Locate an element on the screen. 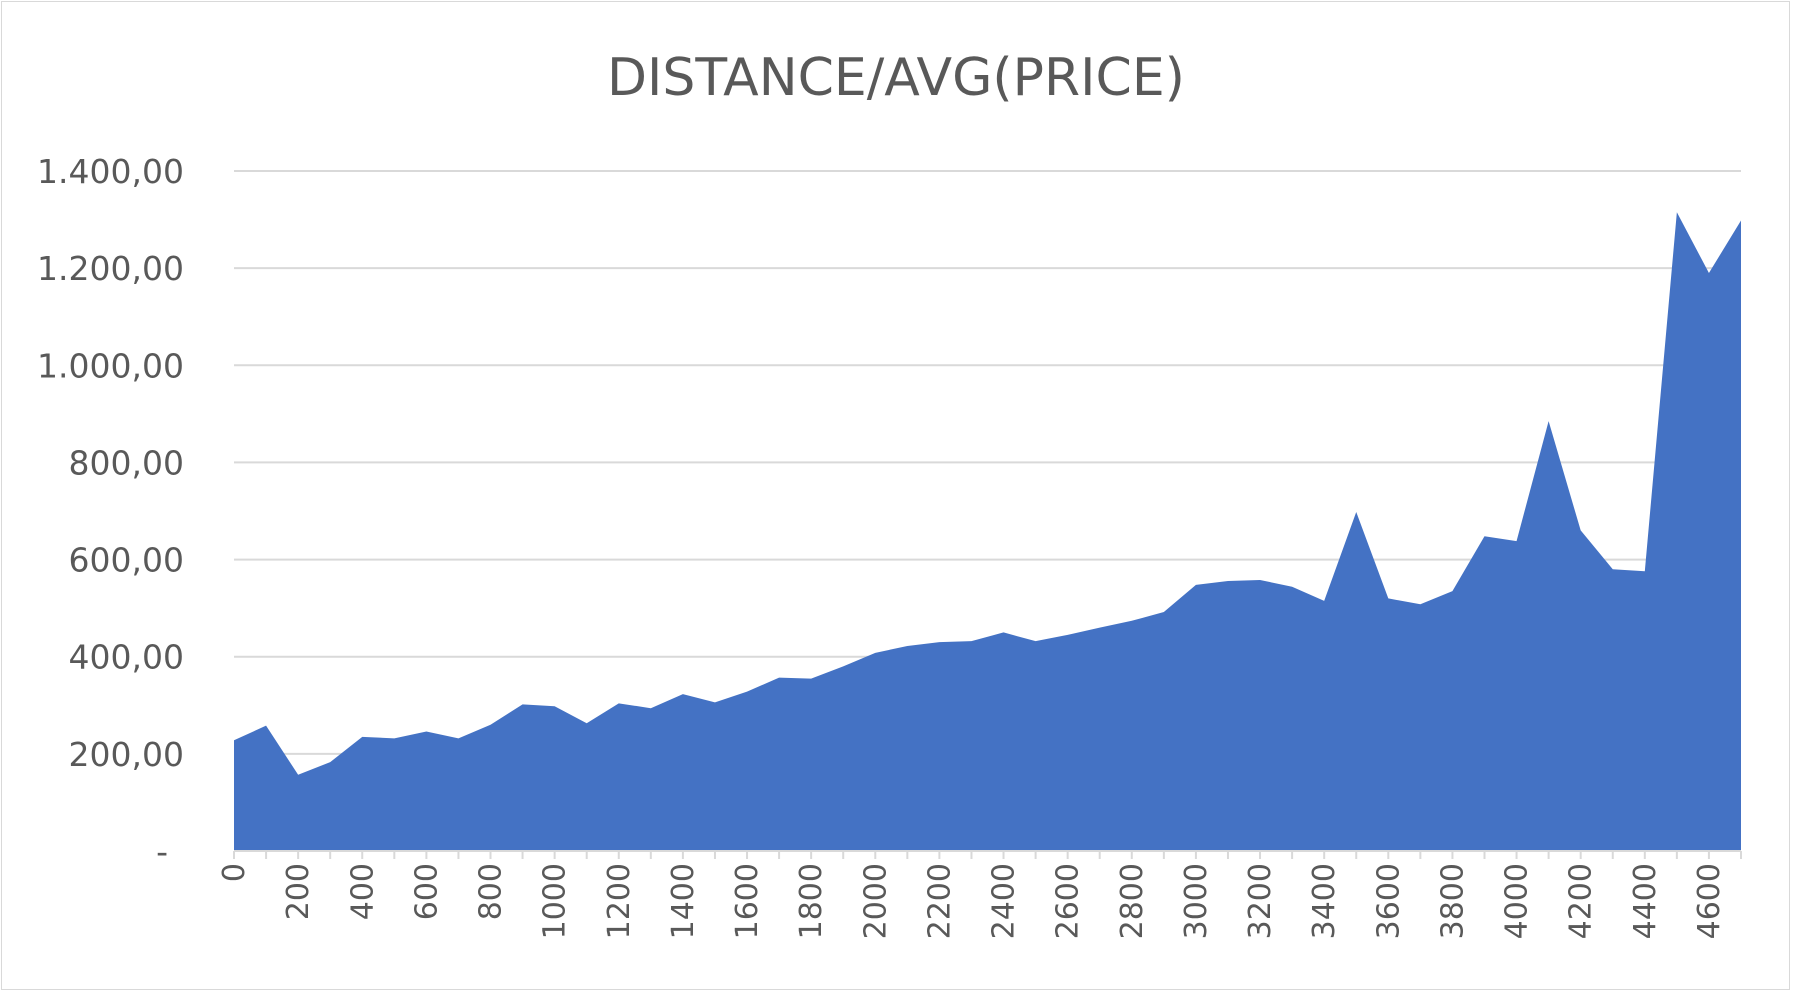  x-tick-label: 1200 is located at coordinates (619, 901).